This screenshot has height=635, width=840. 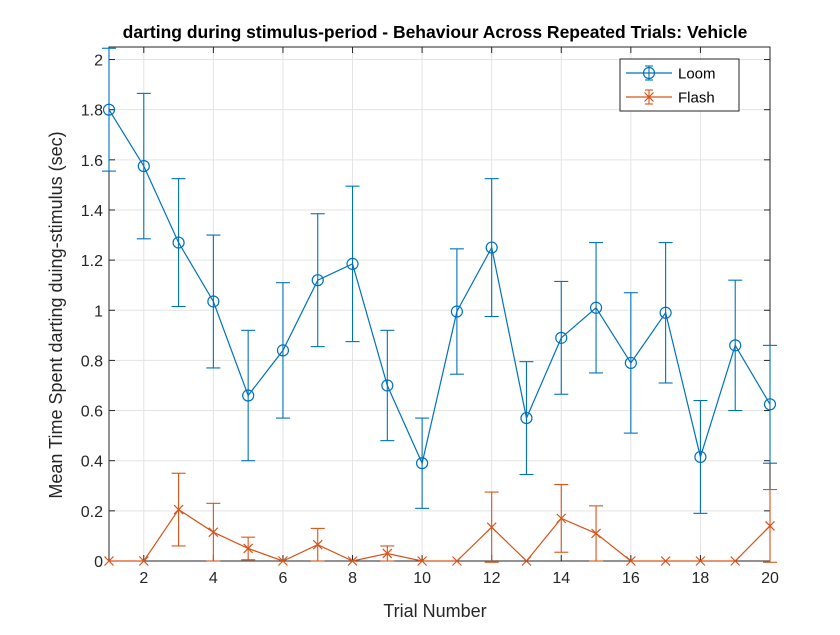 I want to click on flash-series, so click(x=440, y=519).